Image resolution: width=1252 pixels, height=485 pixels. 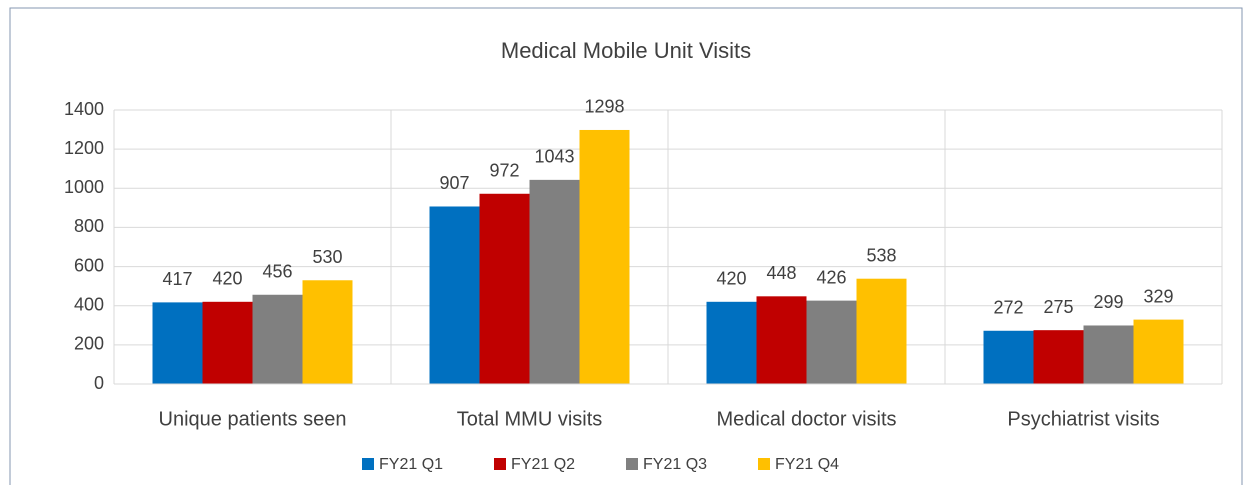 What do you see at coordinates (1158, 296) in the screenshot?
I see `data-label: 329` at bounding box center [1158, 296].